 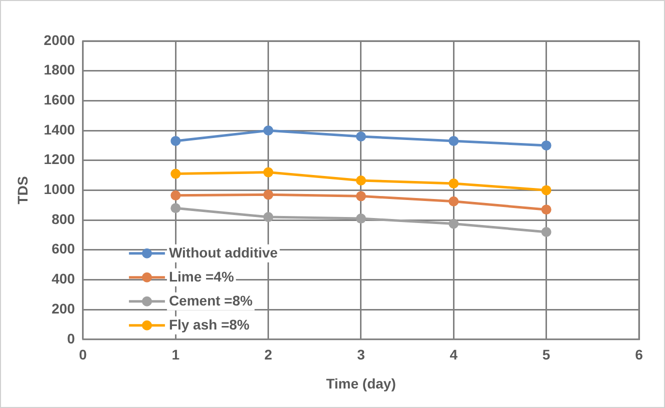 What do you see at coordinates (454, 354) in the screenshot?
I see `x-tick-label: 4` at bounding box center [454, 354].